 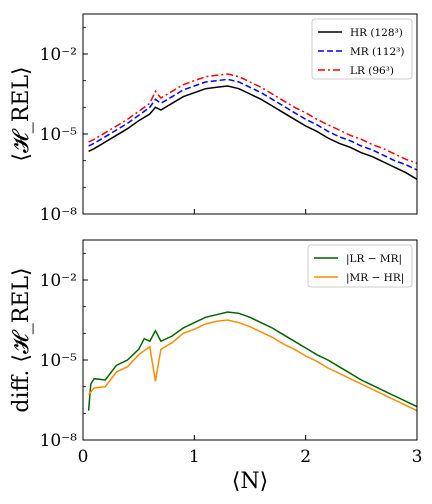 I want to click on bottom-y-tick-label: 10⁻², so click(x=58, y=281).